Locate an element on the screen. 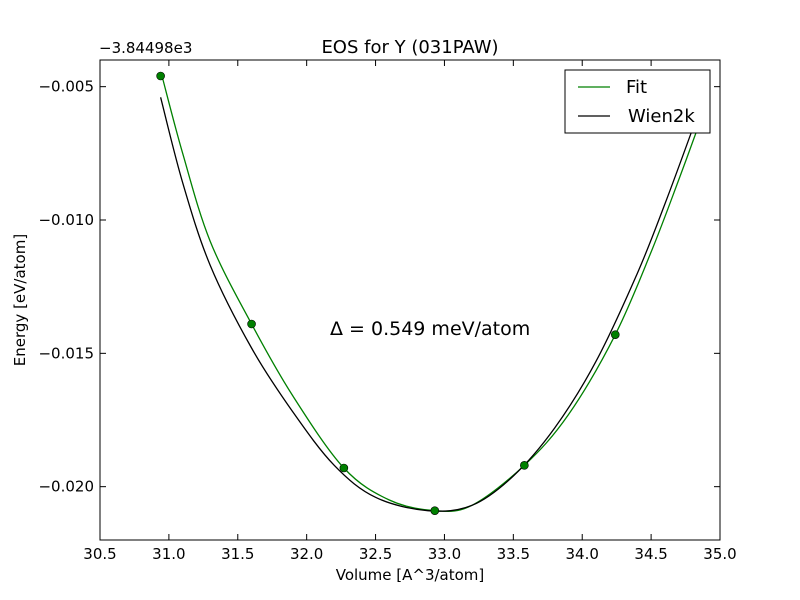 The image size is (800, 600). y-axis-title: Energy [eV/atom] is located at coordinates (20, 300).